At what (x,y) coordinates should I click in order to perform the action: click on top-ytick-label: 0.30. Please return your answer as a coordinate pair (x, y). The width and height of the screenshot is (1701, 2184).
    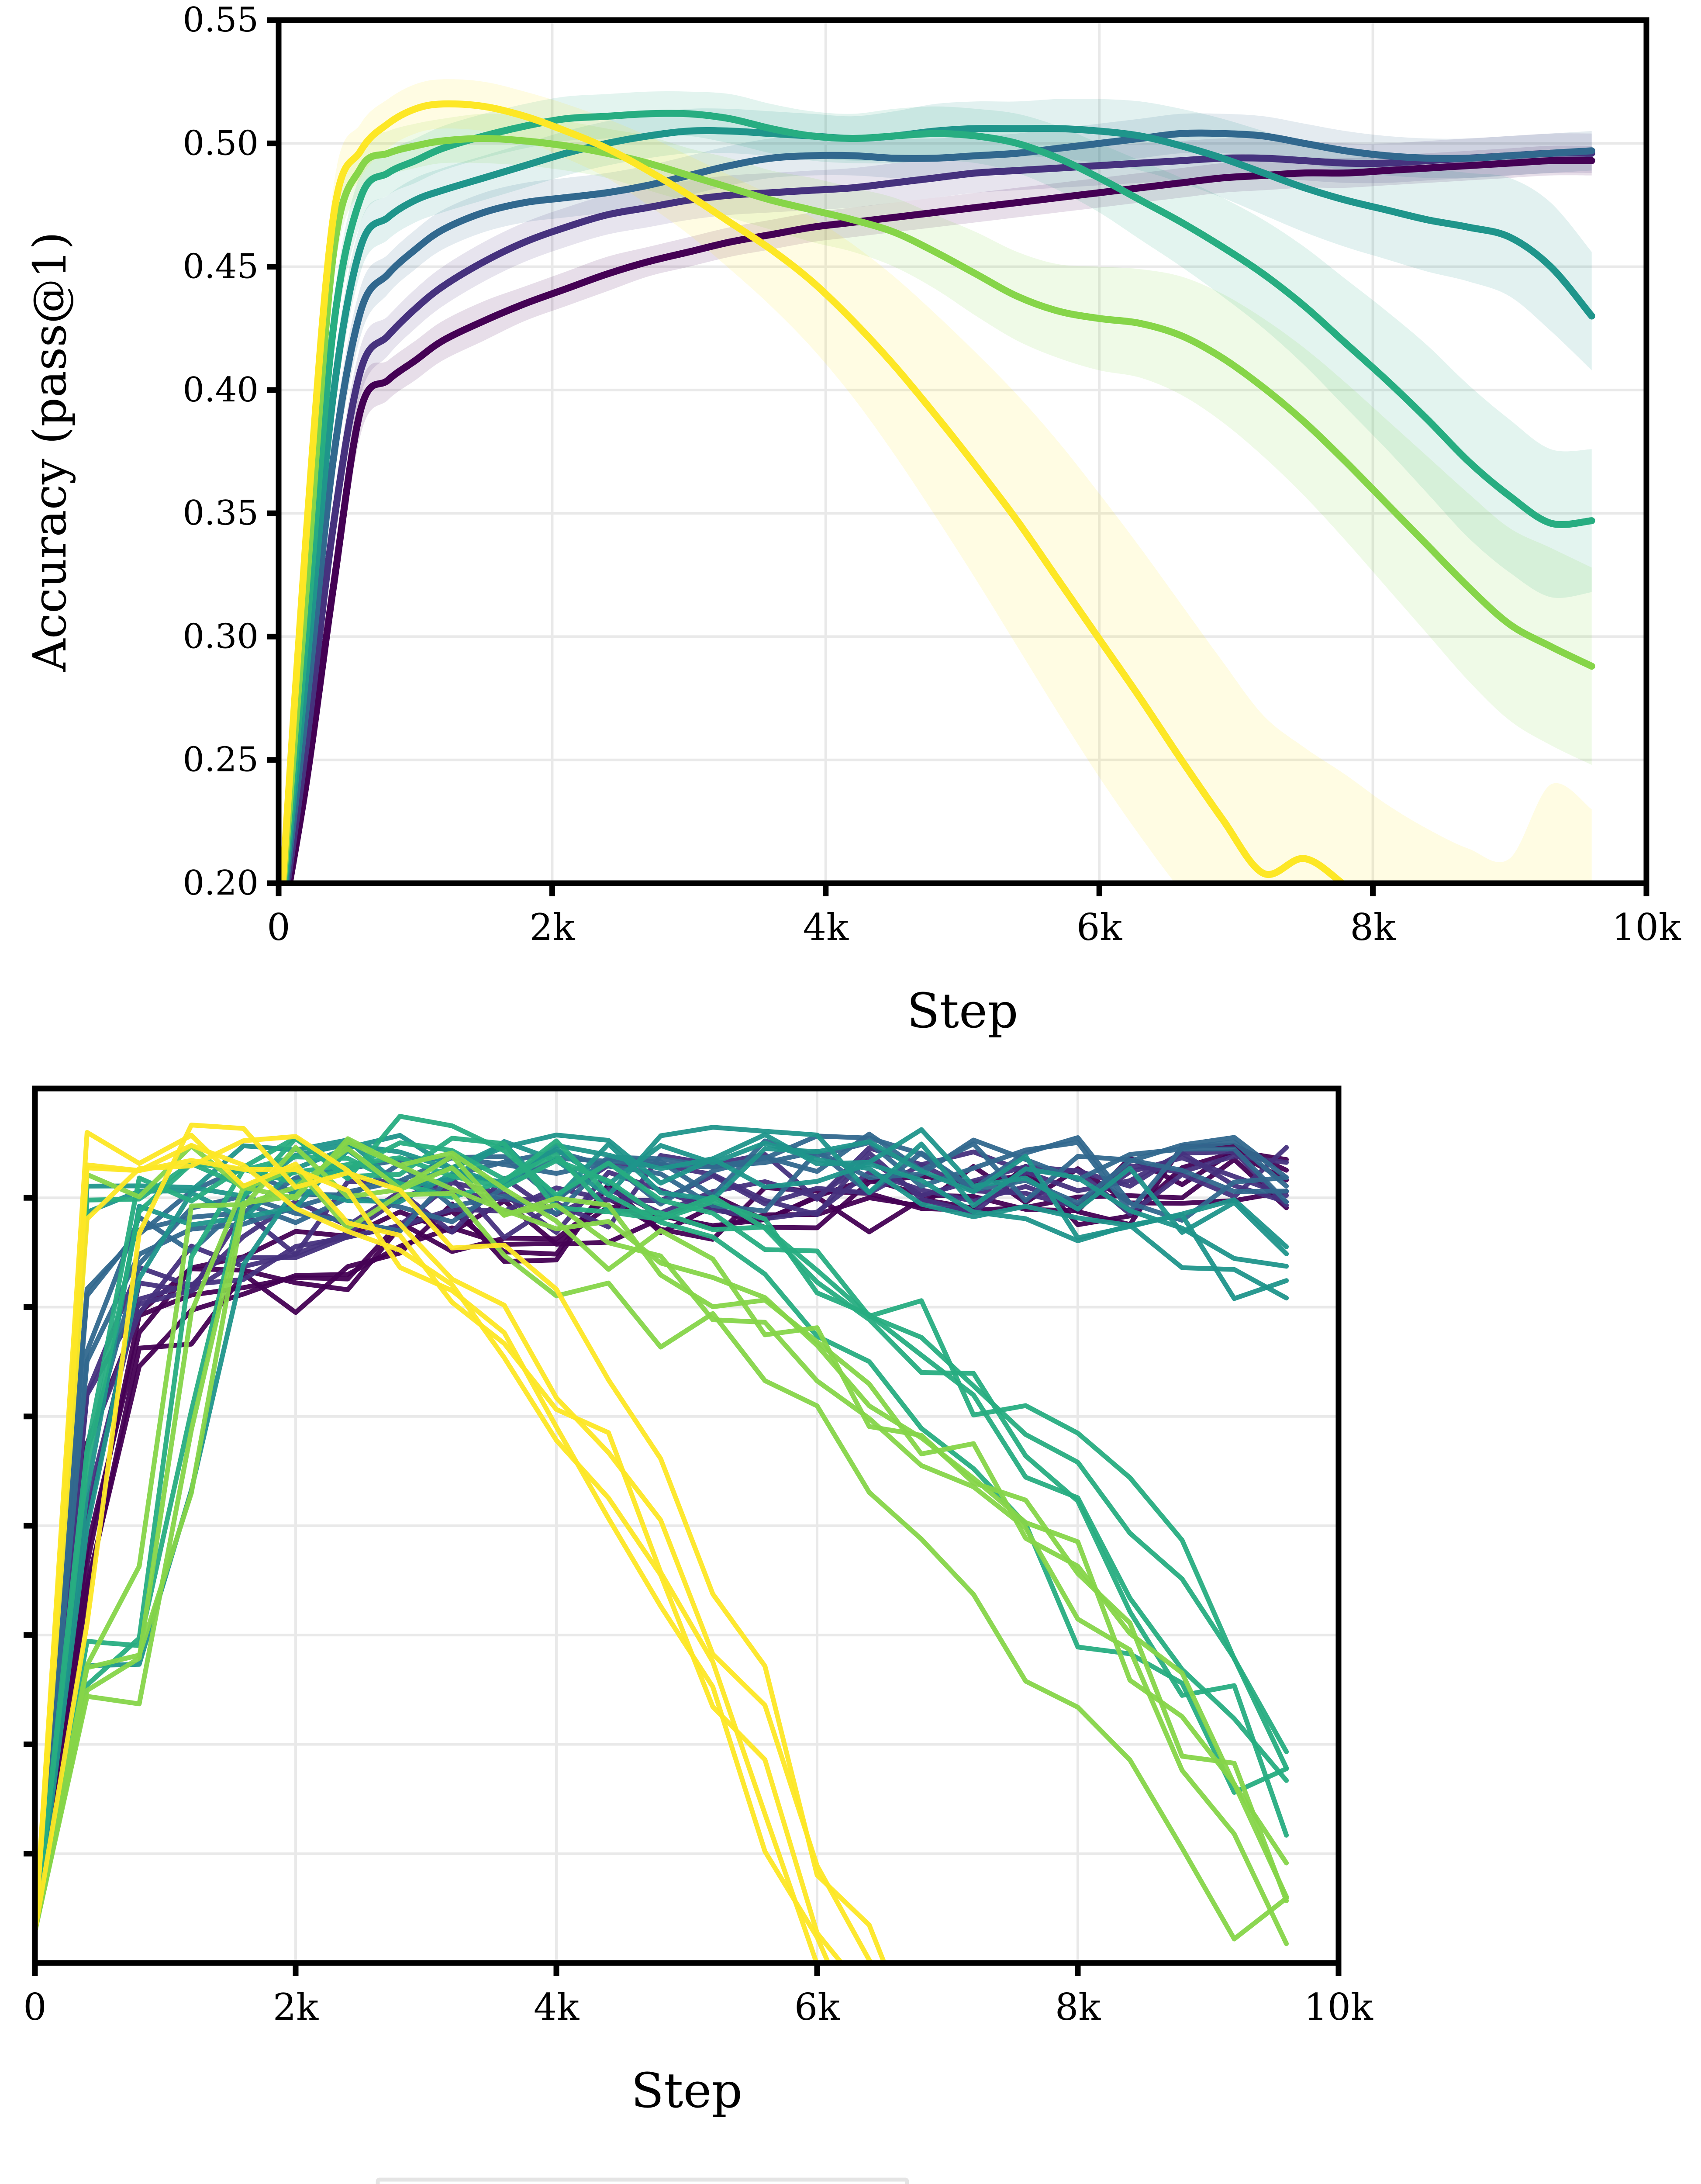
    Looking at the image, I should click on (221, 636).